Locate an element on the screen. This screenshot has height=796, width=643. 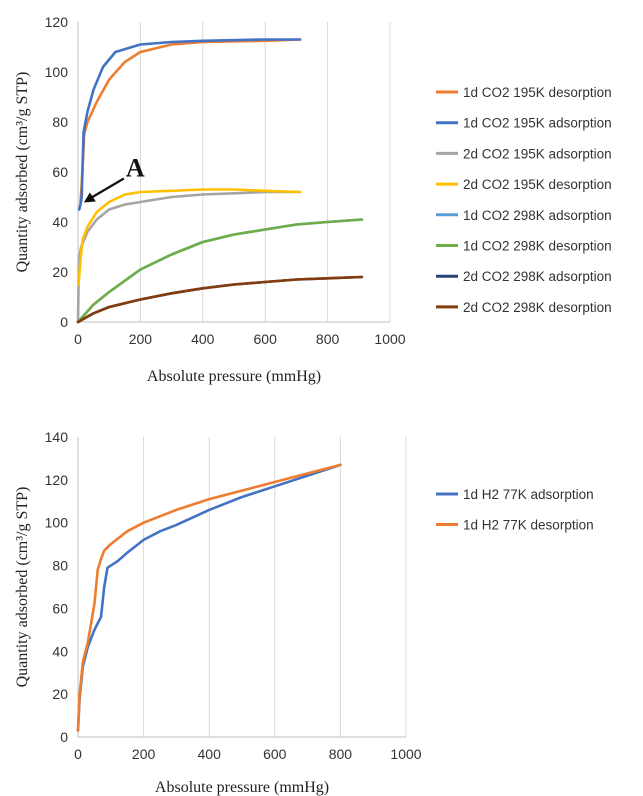
series-line-1d-co2-195k-adsorption is located at coordinates (189, 124).